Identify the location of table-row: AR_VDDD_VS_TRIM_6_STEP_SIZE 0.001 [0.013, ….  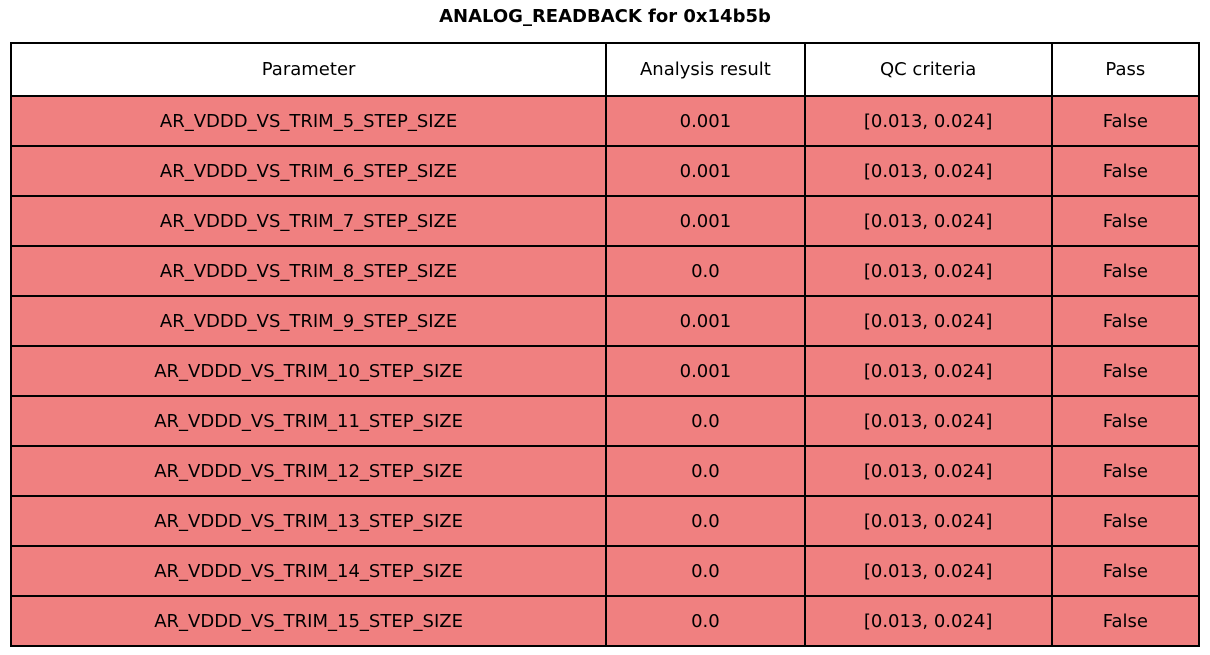
(605, 171).